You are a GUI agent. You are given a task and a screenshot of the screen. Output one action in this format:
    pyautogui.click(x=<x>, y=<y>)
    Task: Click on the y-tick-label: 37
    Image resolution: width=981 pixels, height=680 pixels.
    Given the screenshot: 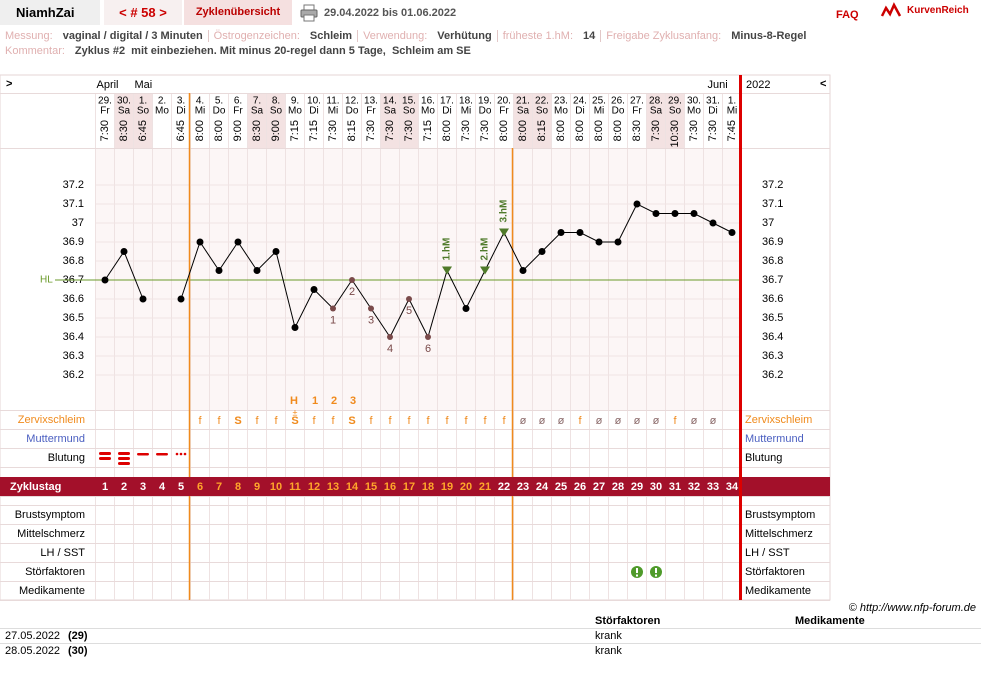 What is the action you would take?
    pyautogui.click(x=768, y=223)
    